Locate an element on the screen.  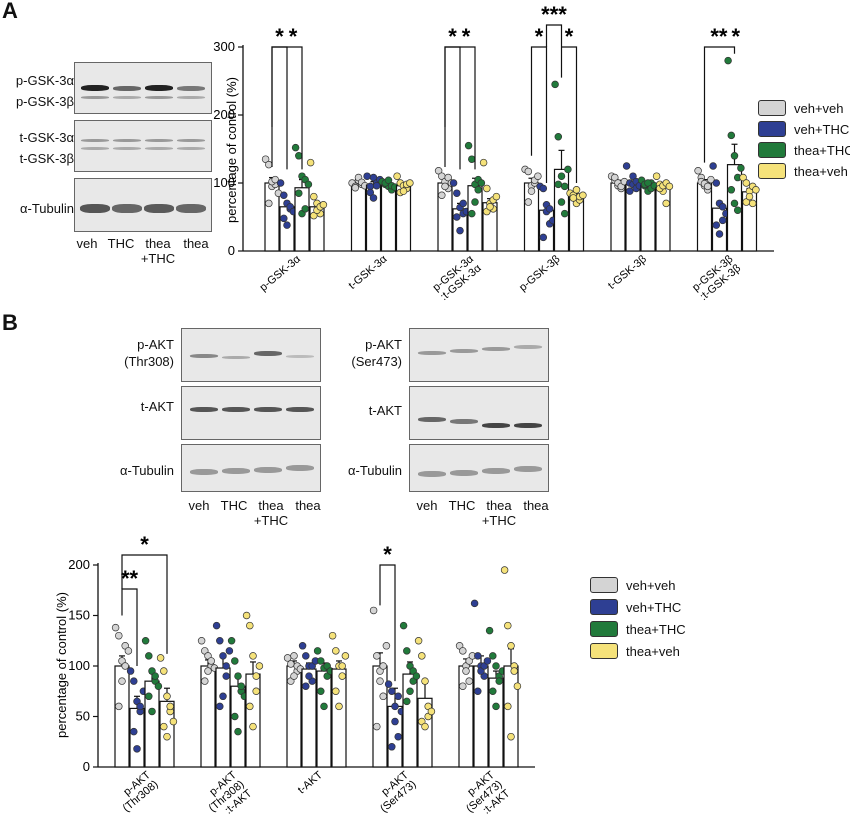
lane-label-a-thea-thc: thea +THC is located at coordinates (158, 251).